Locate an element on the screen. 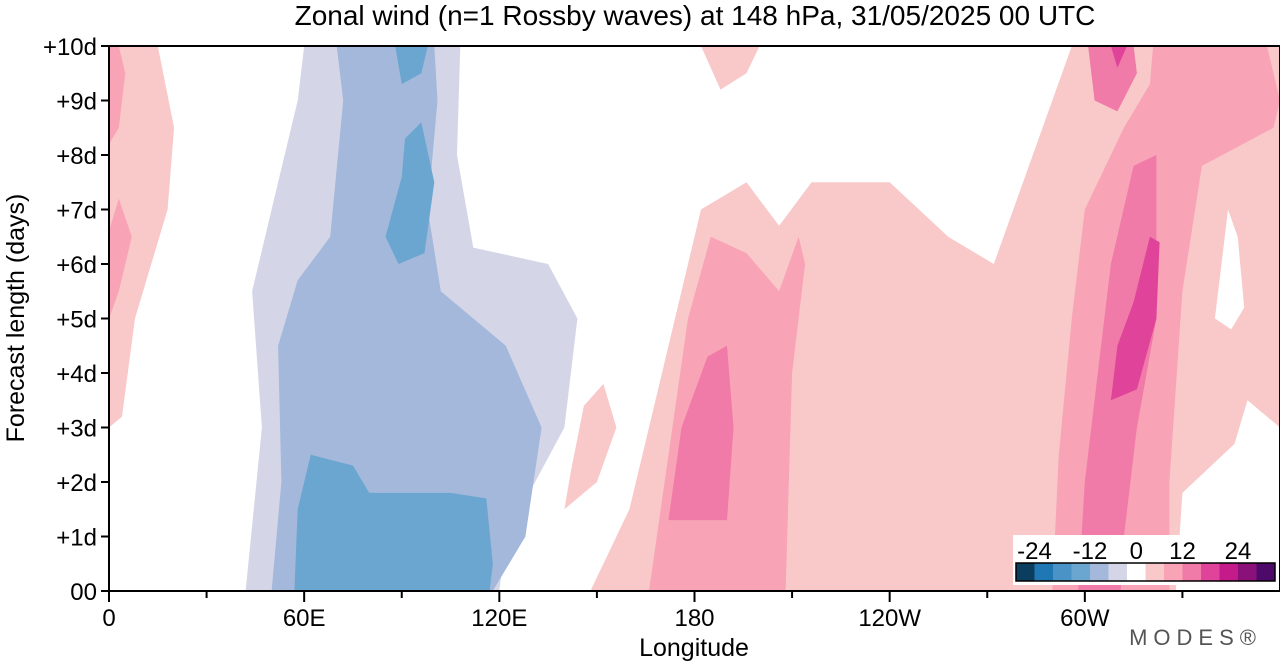 The width and height of the screenshot is (1280, 664). x-tick-label-3: 180 is located at coordinates (694, 618).